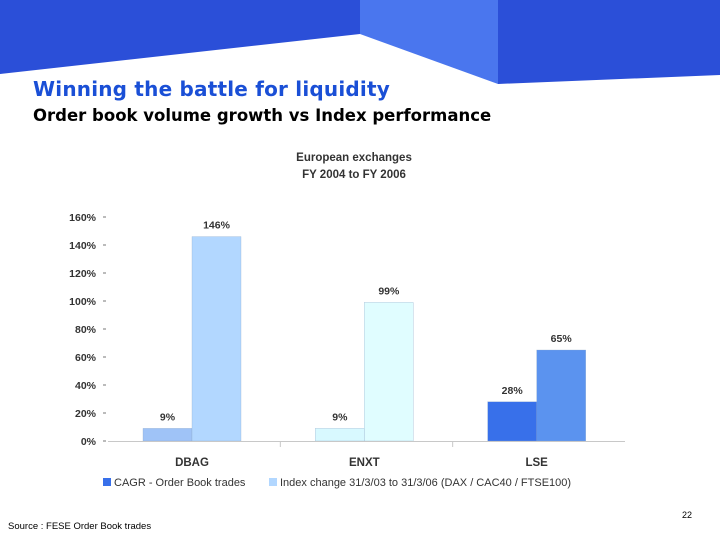 The width and height of the screenshot is (720, 540). What do you see at coordinates (180, 37) in the screenshot?
I see `header-band-left` at bounding box center [180, 37].